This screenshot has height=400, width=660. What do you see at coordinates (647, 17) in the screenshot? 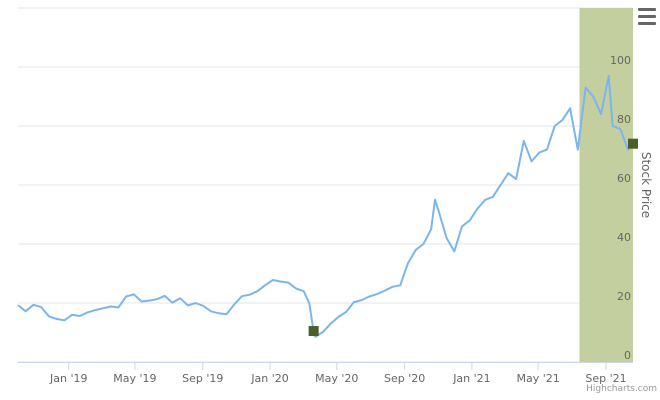
I see `hamburger-menu-icon` at bounding box center [647, 17].